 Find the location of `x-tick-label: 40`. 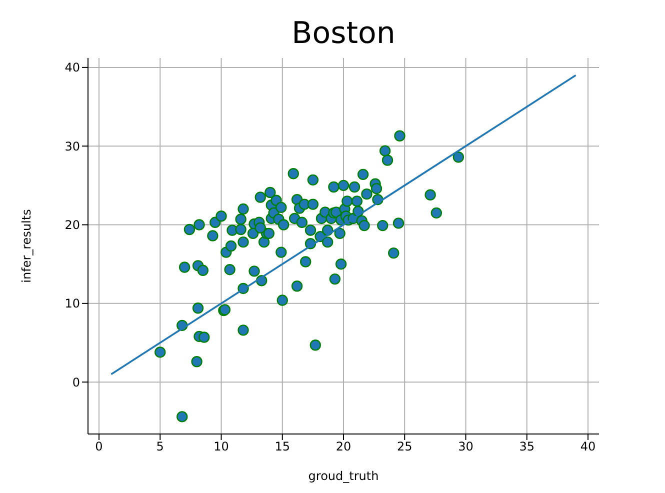

x-tick-label: 40 is located at coordinates (588, 447).